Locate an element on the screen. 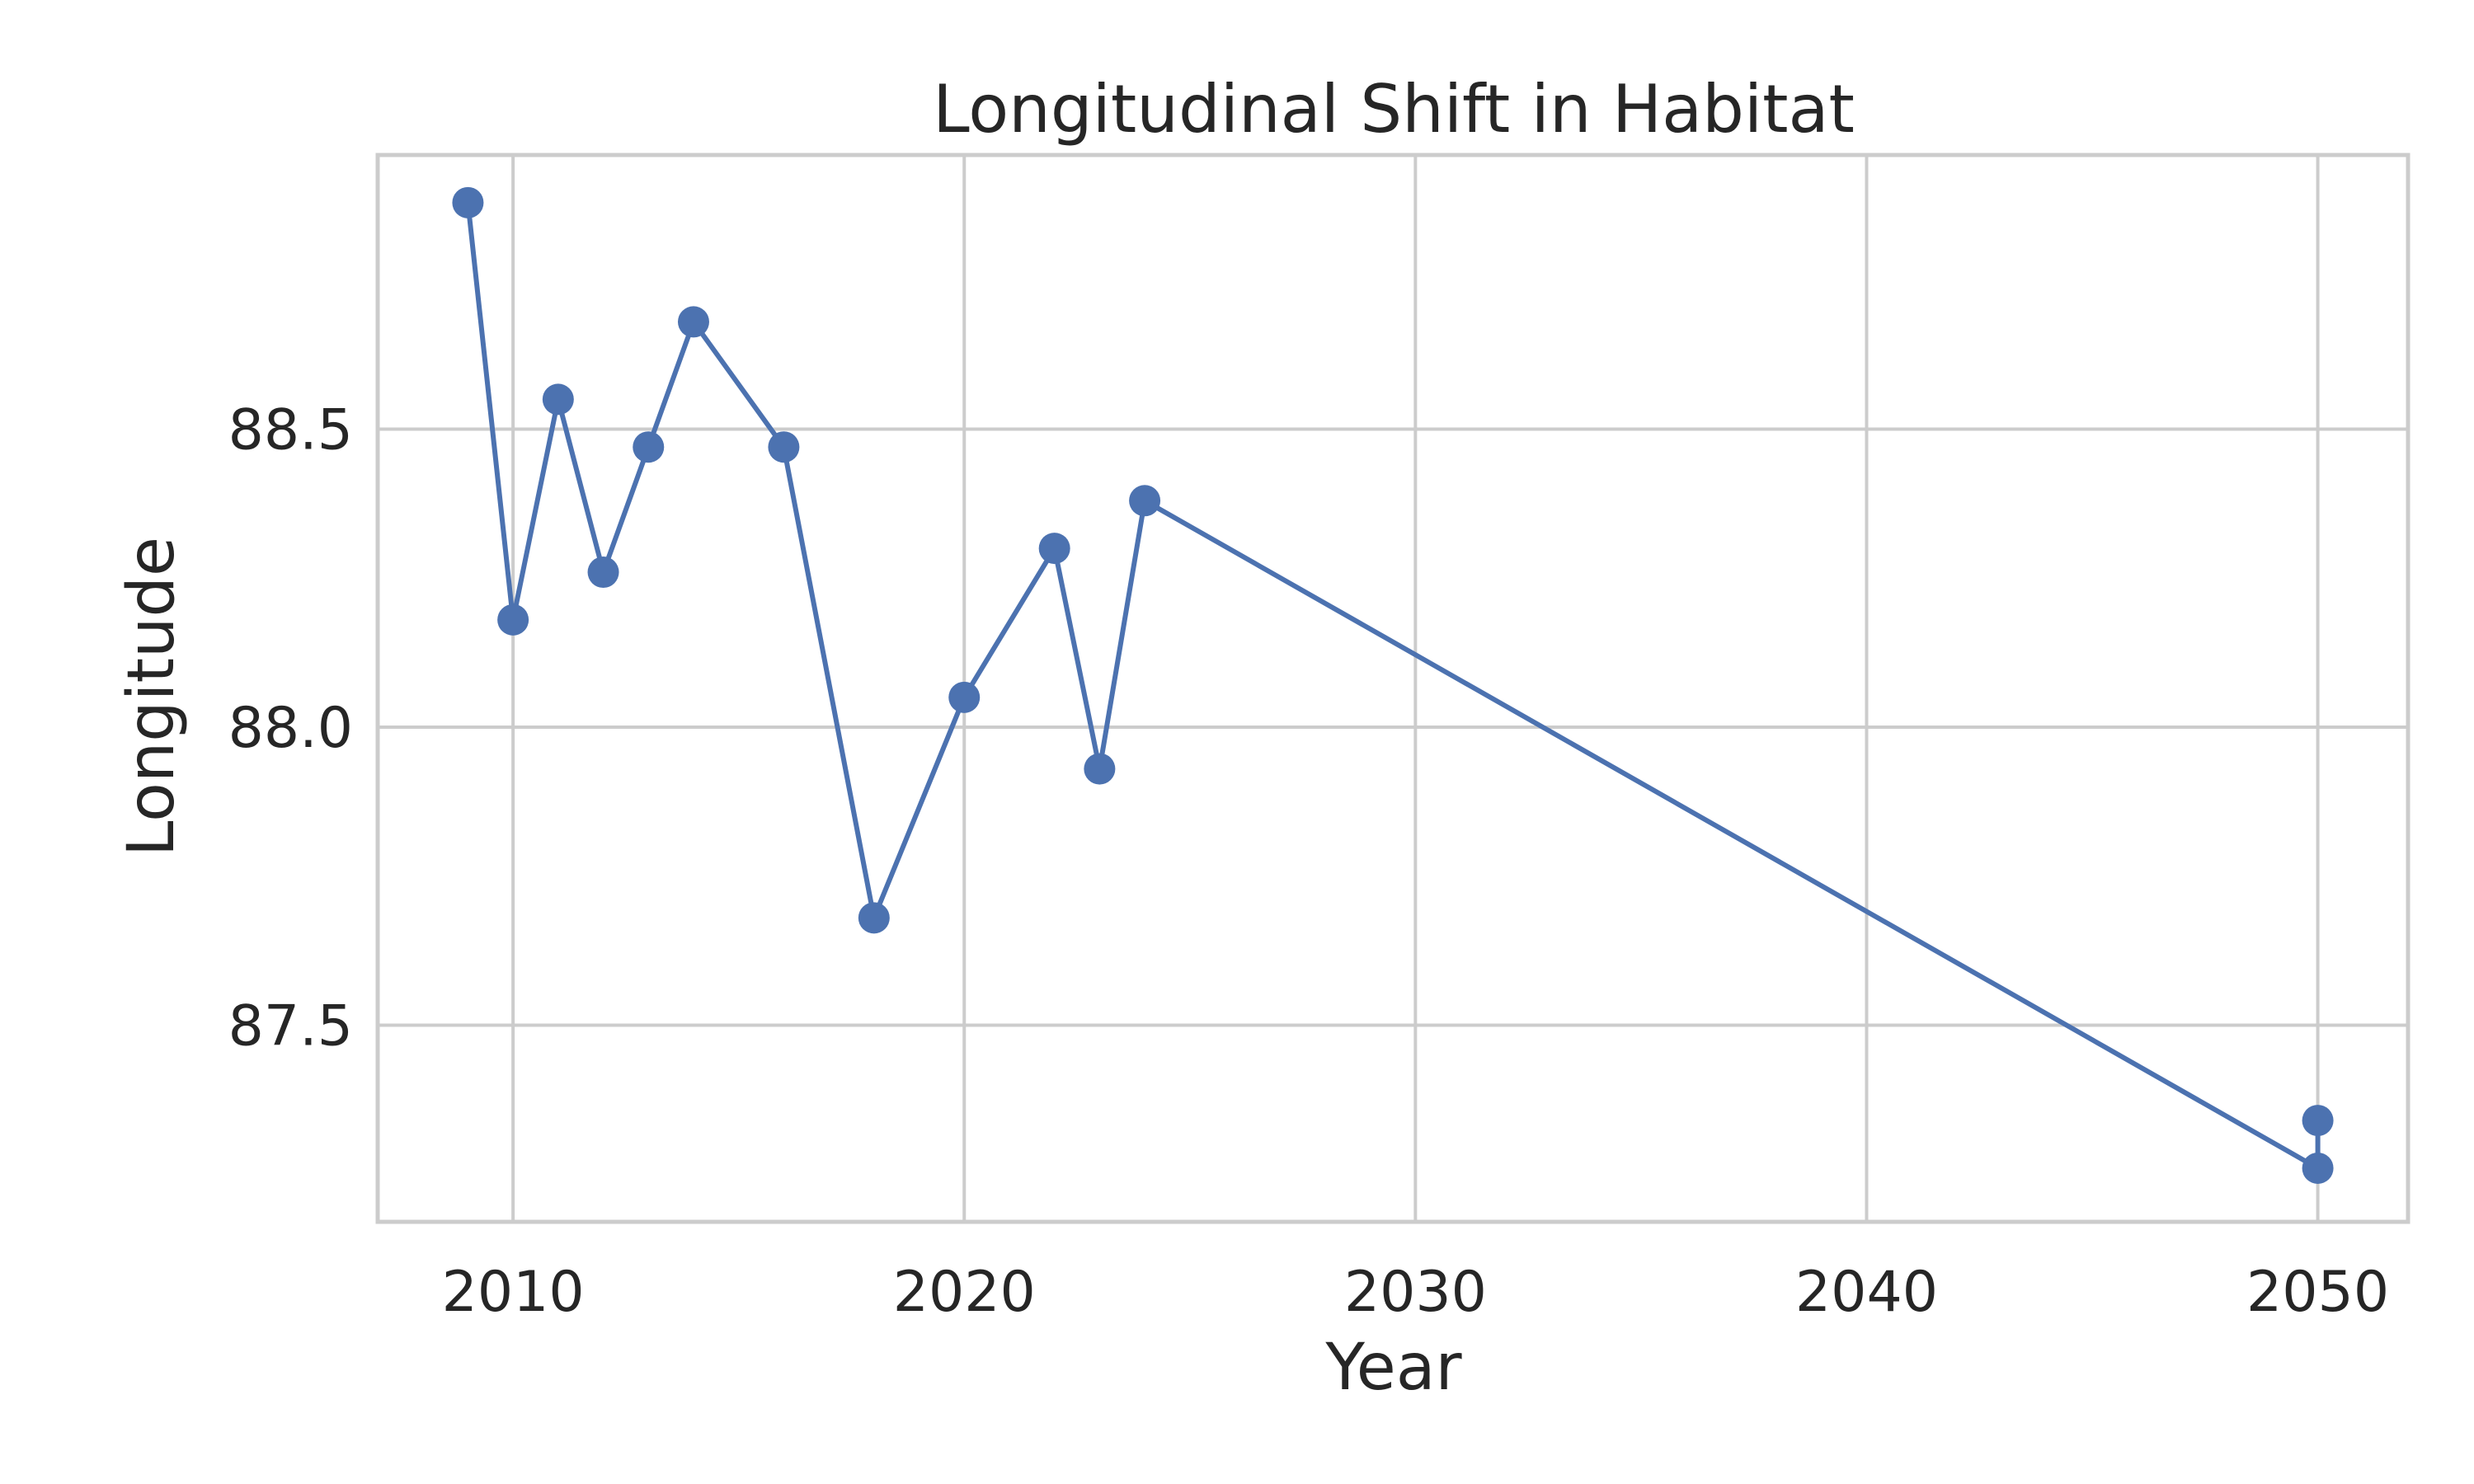 Image resolution: width=2474 pixels, height=1484 pixels. y-tick-label: 88.5 is located at coordinates (290, 431).